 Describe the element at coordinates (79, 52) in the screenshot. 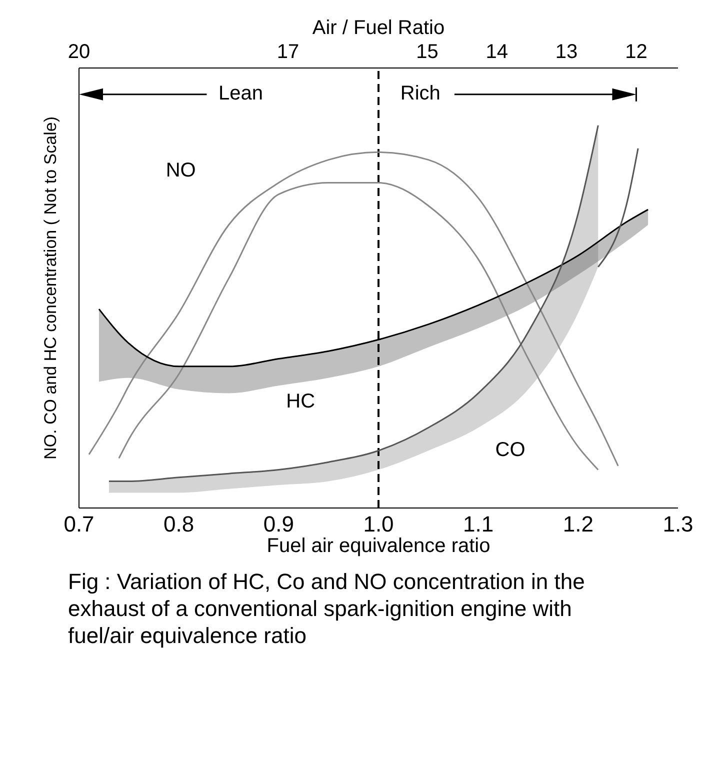

I see `x2-tick-label: 20` at that location.